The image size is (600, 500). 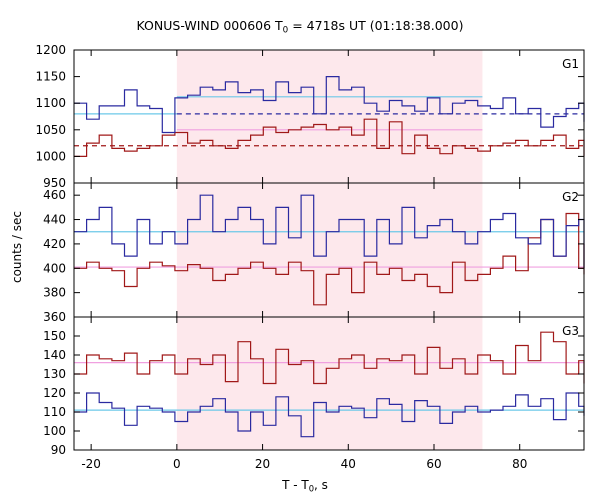 What do you see at coordinates (54, 293) in the screenshot?
I see `g2-ytick-label: 380` at bounding box center [54, 293].